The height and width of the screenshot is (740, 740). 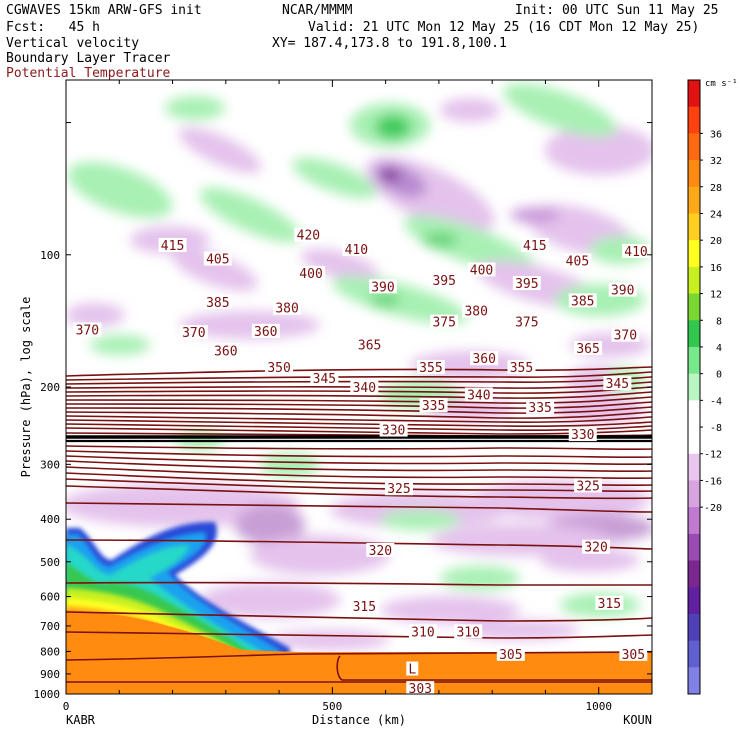 I want to click on y-tick-label: 100, so click(x=50, y=255).